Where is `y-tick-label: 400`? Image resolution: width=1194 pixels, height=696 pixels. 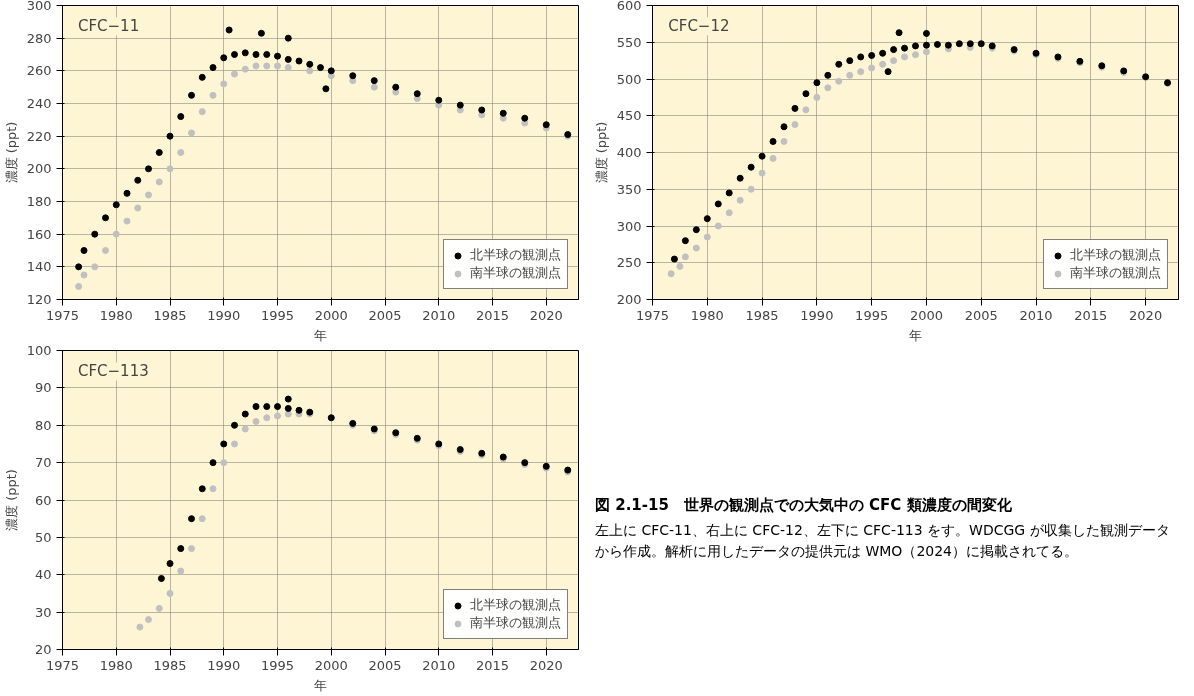
y-tick-label: 400 is located at coordinates (629, 152).